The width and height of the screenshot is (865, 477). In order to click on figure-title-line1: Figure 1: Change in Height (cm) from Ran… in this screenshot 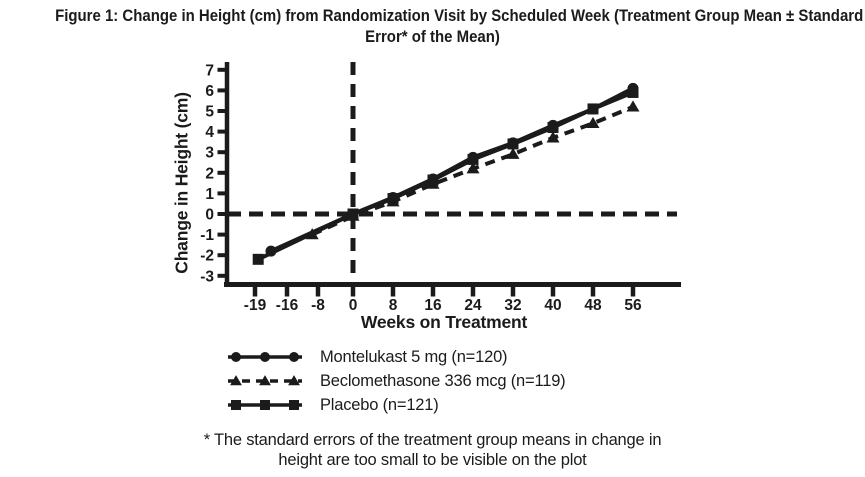, I will do `click(459, 15)`.